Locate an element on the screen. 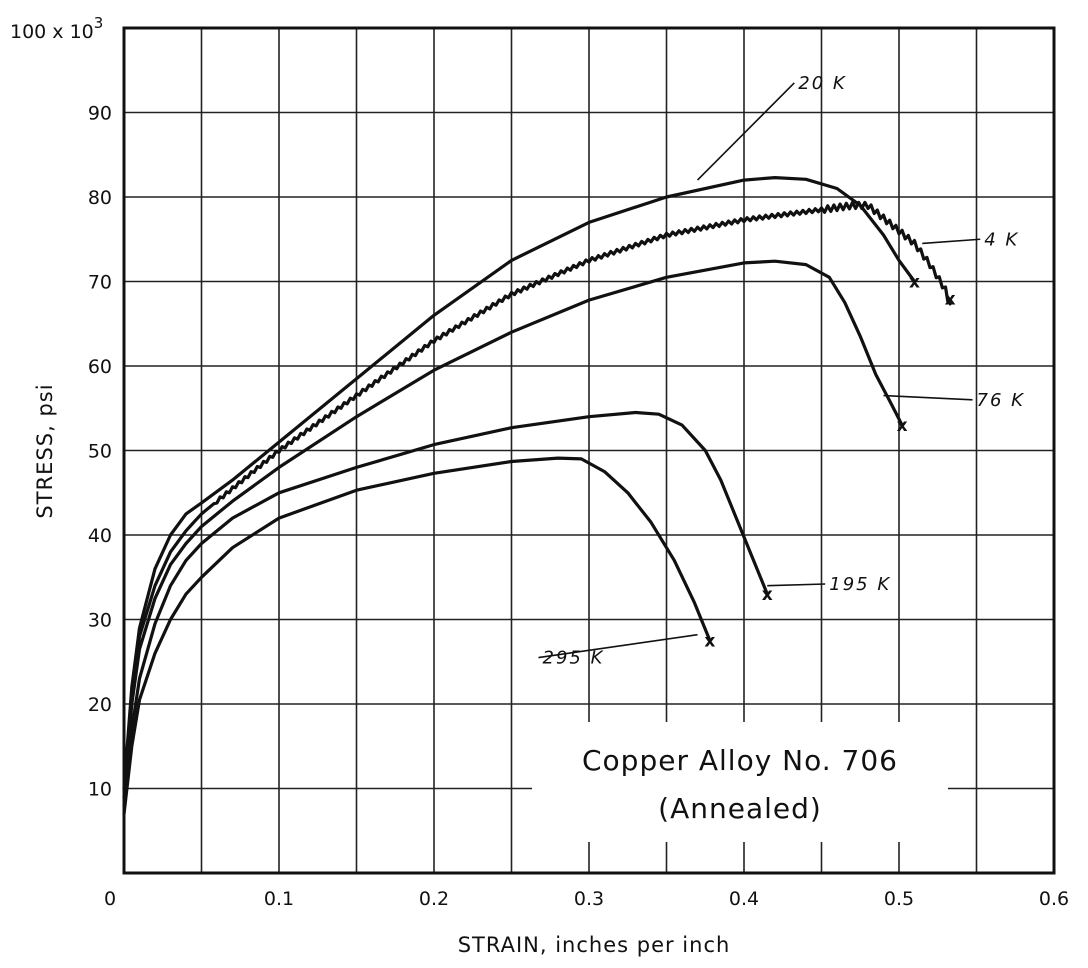 Image resolution: width=1088 pixels, height=968 pixels. title-background is located at coordinates (740, 782).